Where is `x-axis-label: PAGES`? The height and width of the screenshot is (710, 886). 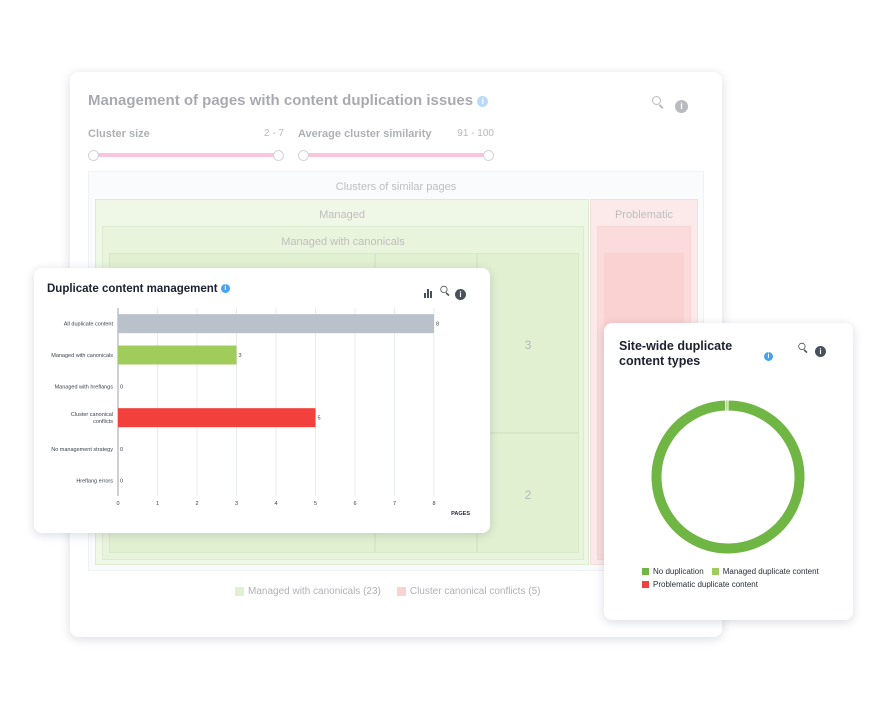
x-axis-label: PAGES is located at coordinates (460, 514).